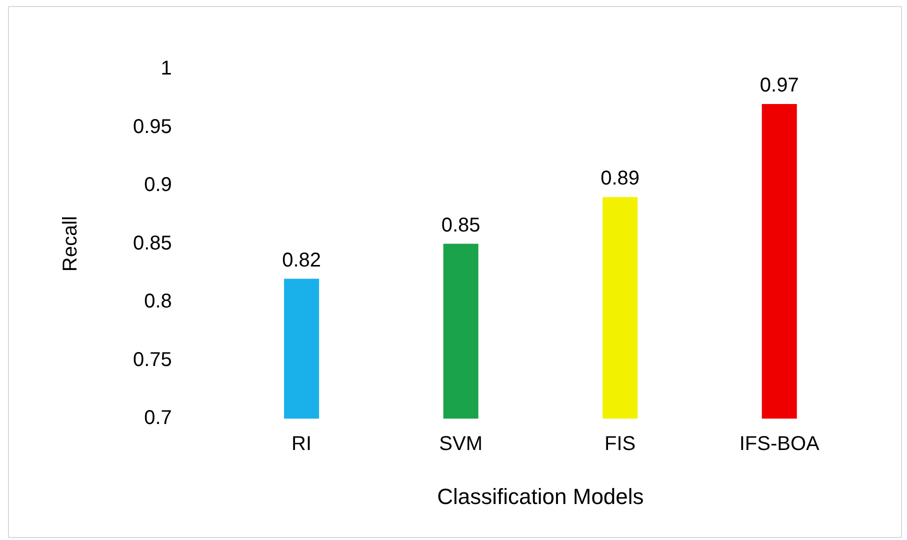  What do you see at coordinates (166, 69) in the screenshot?
I see `y-tick-label: 1` at bounding box center [166, 69].